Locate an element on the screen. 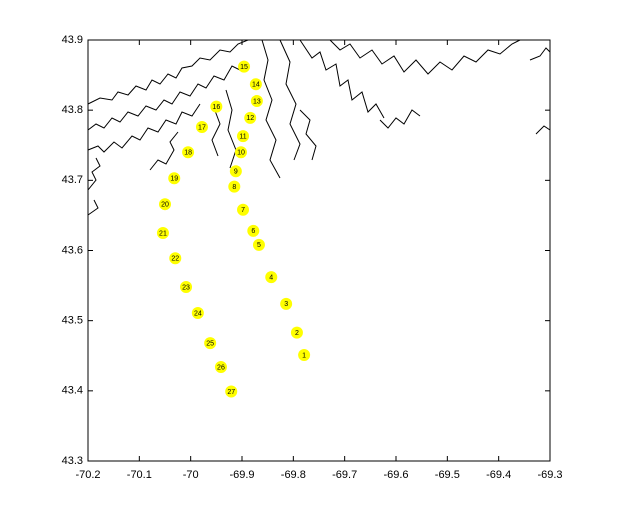 Image resolution: width=619 pixels, height=519 pixels. x-tick-label: -69.4 is located at coordinates (498, 475).